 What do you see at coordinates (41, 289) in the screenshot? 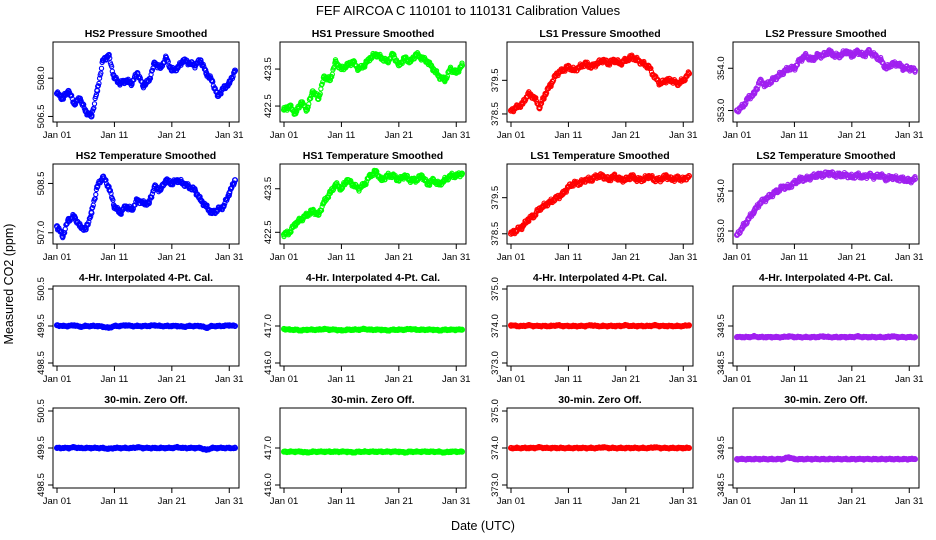
I see `y-tick-label: 500.5` at bounding box center [41, 289].